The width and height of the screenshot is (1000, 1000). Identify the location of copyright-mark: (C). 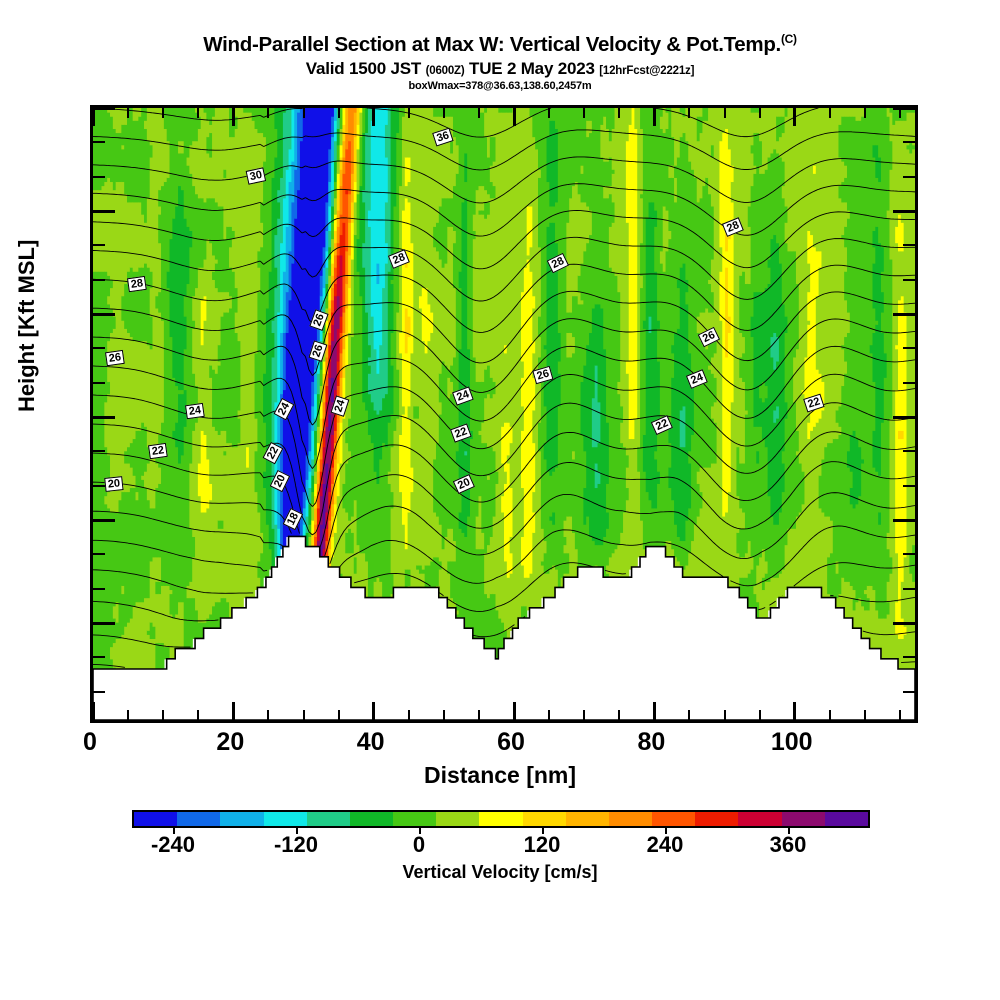
(788, 39).